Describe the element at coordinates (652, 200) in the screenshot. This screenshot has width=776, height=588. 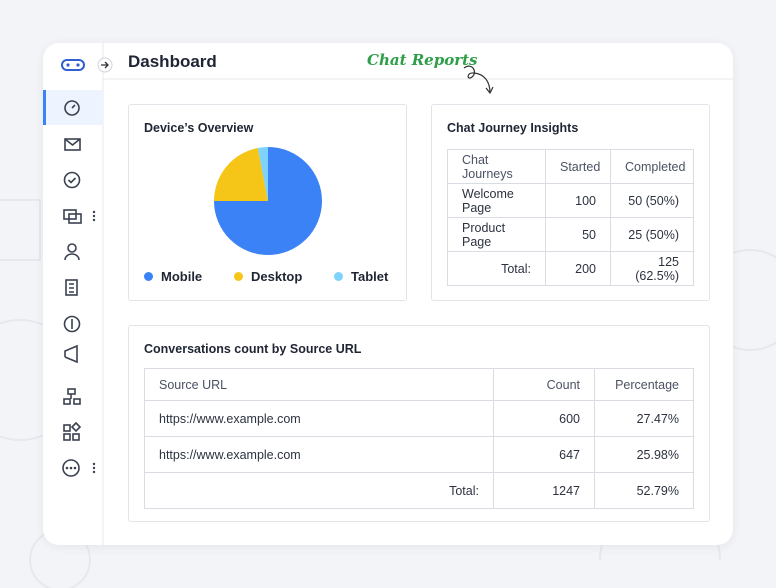
I see `table-cell: 50 (50%)` at that location.